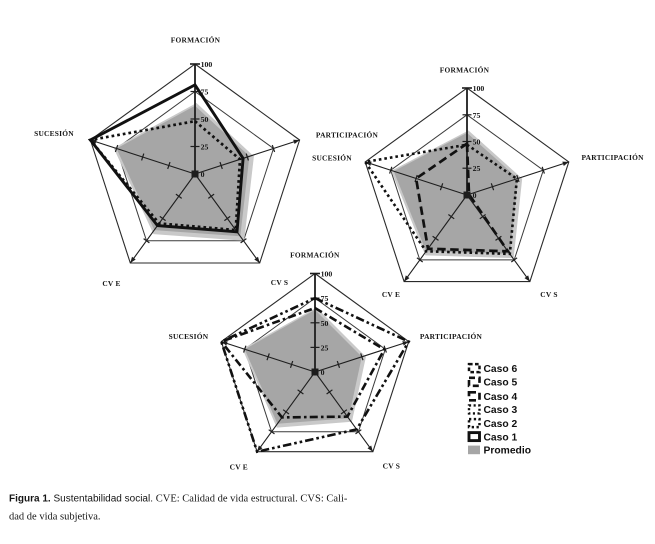 Image resolution: width=655 pixels, height=544 pixels. I want to click on svg-text: Caso 5, so click(501, 383).